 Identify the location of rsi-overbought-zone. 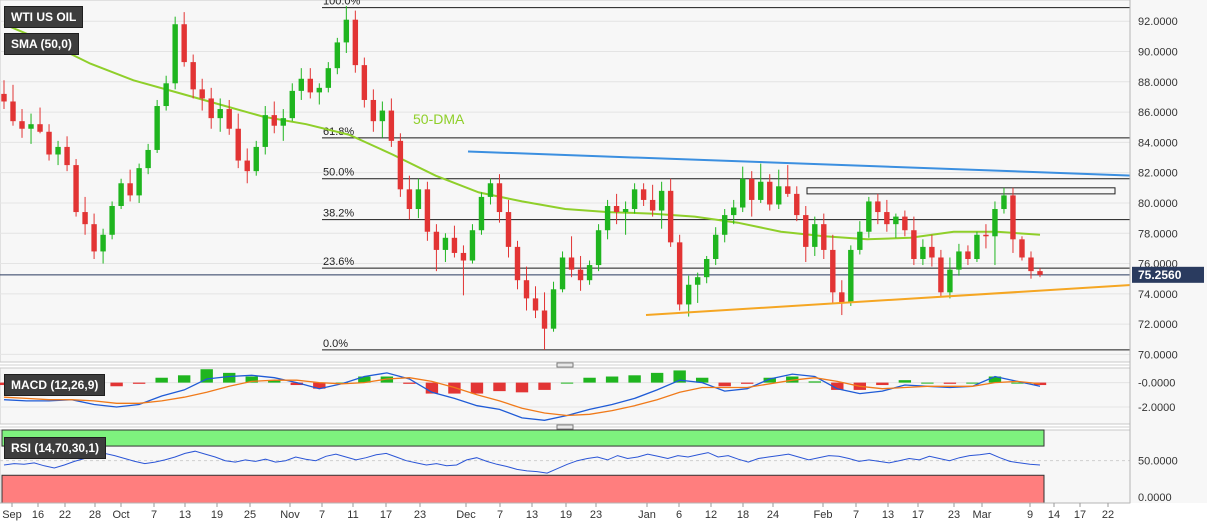
(523, 438).